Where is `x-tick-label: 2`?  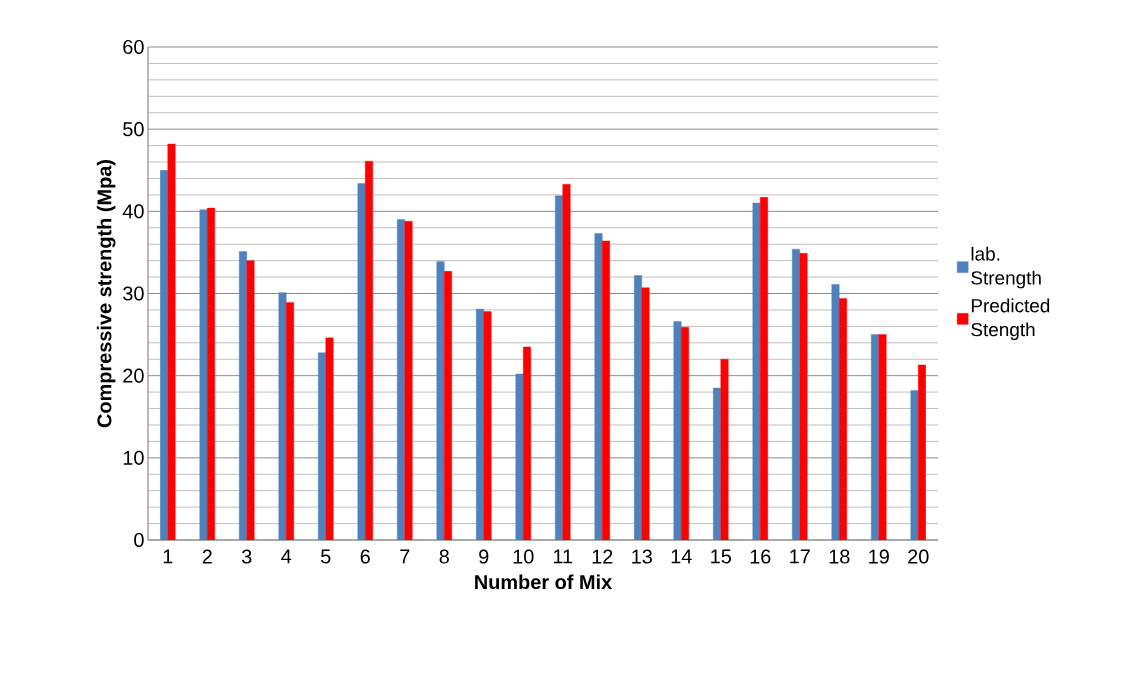
x-tick-label: 2 is located at coordinates (207, 556).